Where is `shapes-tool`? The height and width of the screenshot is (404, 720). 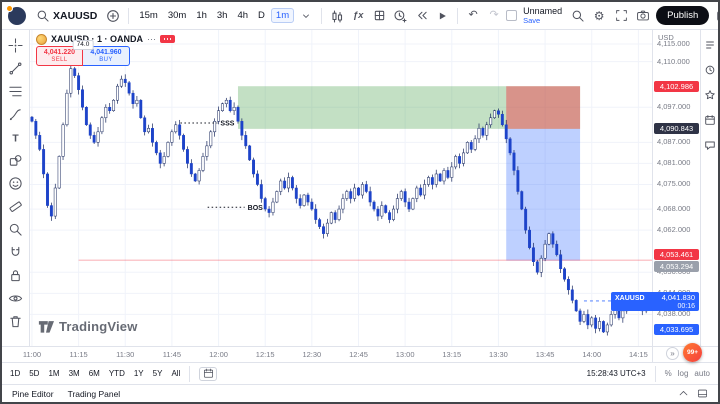
shapes-tool is located at coordinates (16, 160).